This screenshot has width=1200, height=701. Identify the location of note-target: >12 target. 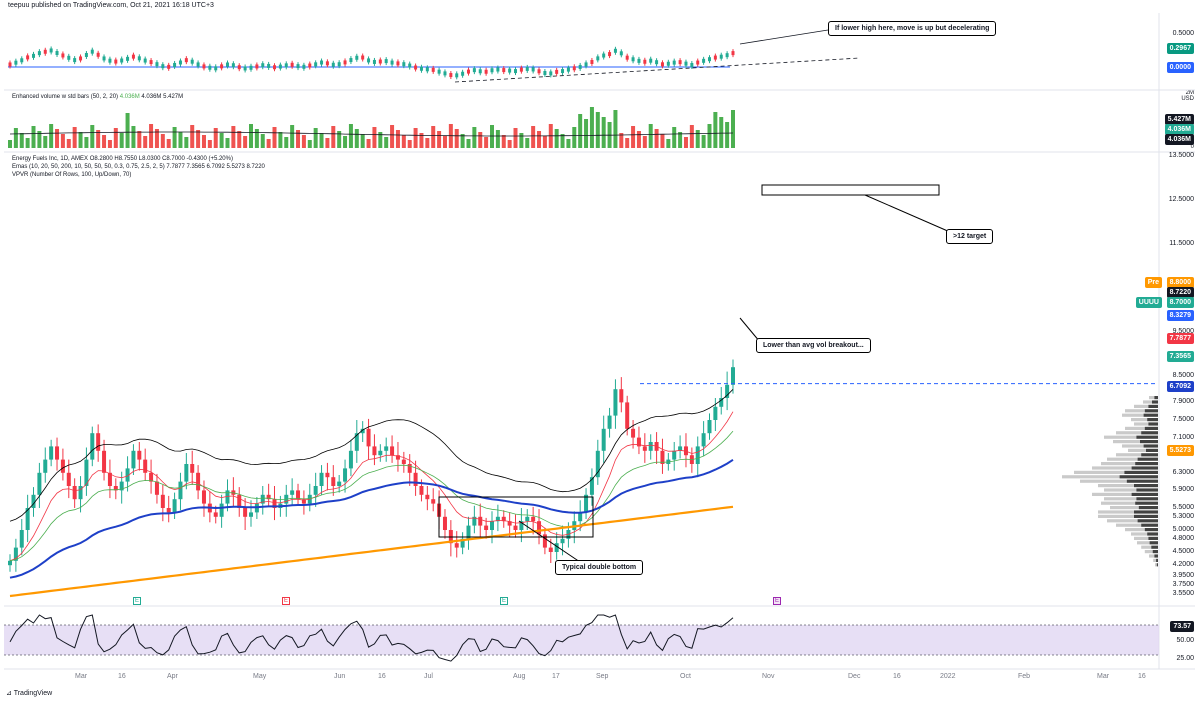
(970, 236).